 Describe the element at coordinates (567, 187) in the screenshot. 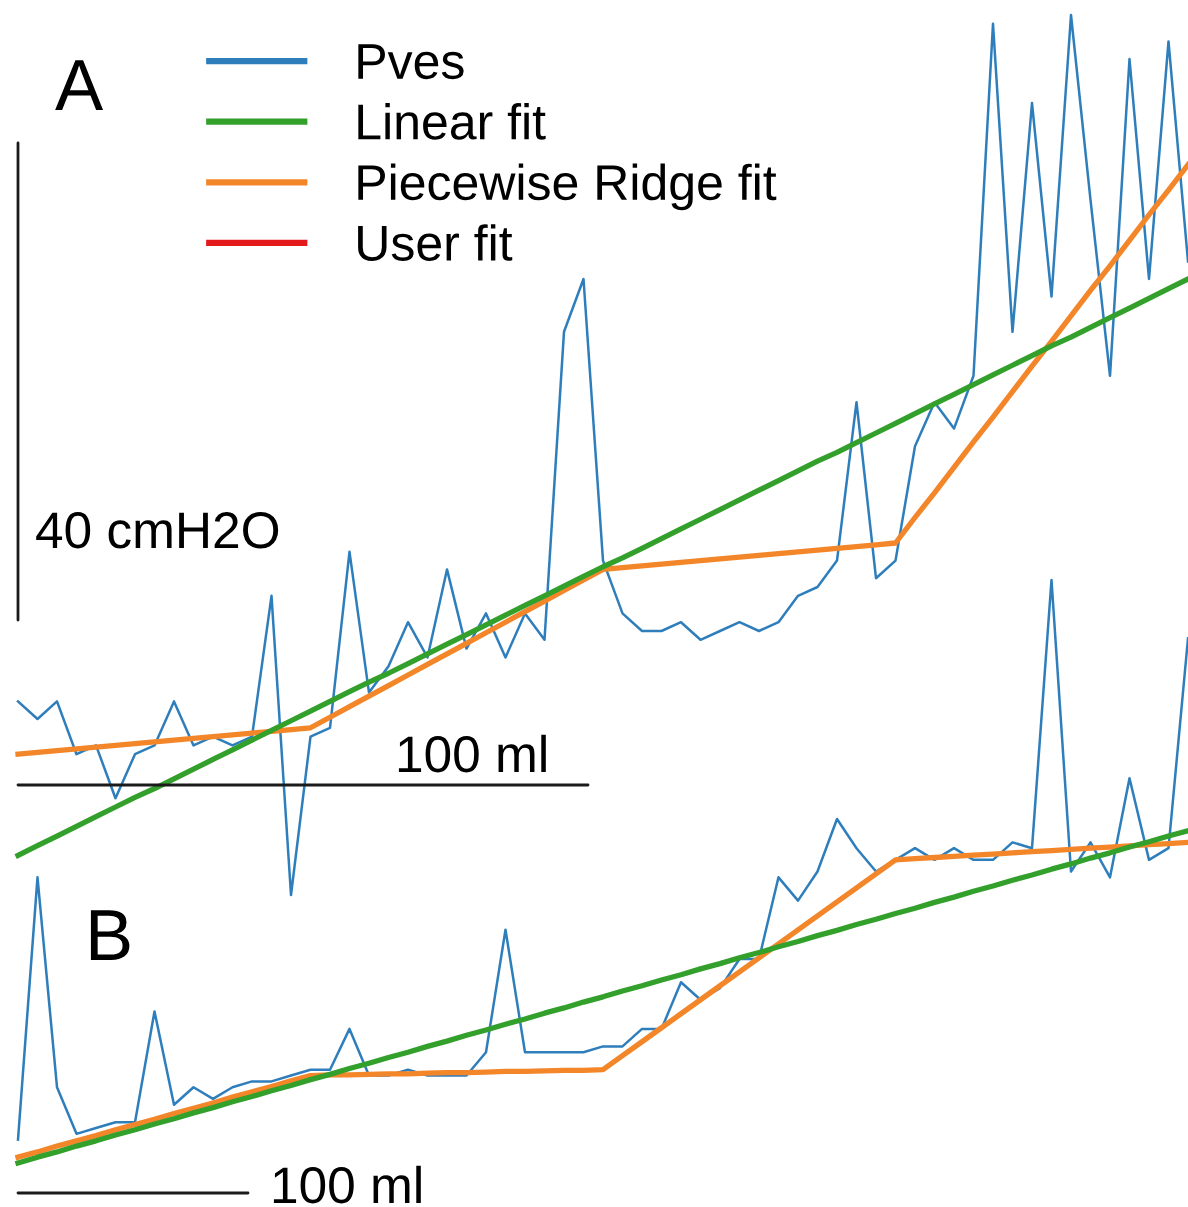

I see `legend-label: Piecewise Ridge fit` at that location.